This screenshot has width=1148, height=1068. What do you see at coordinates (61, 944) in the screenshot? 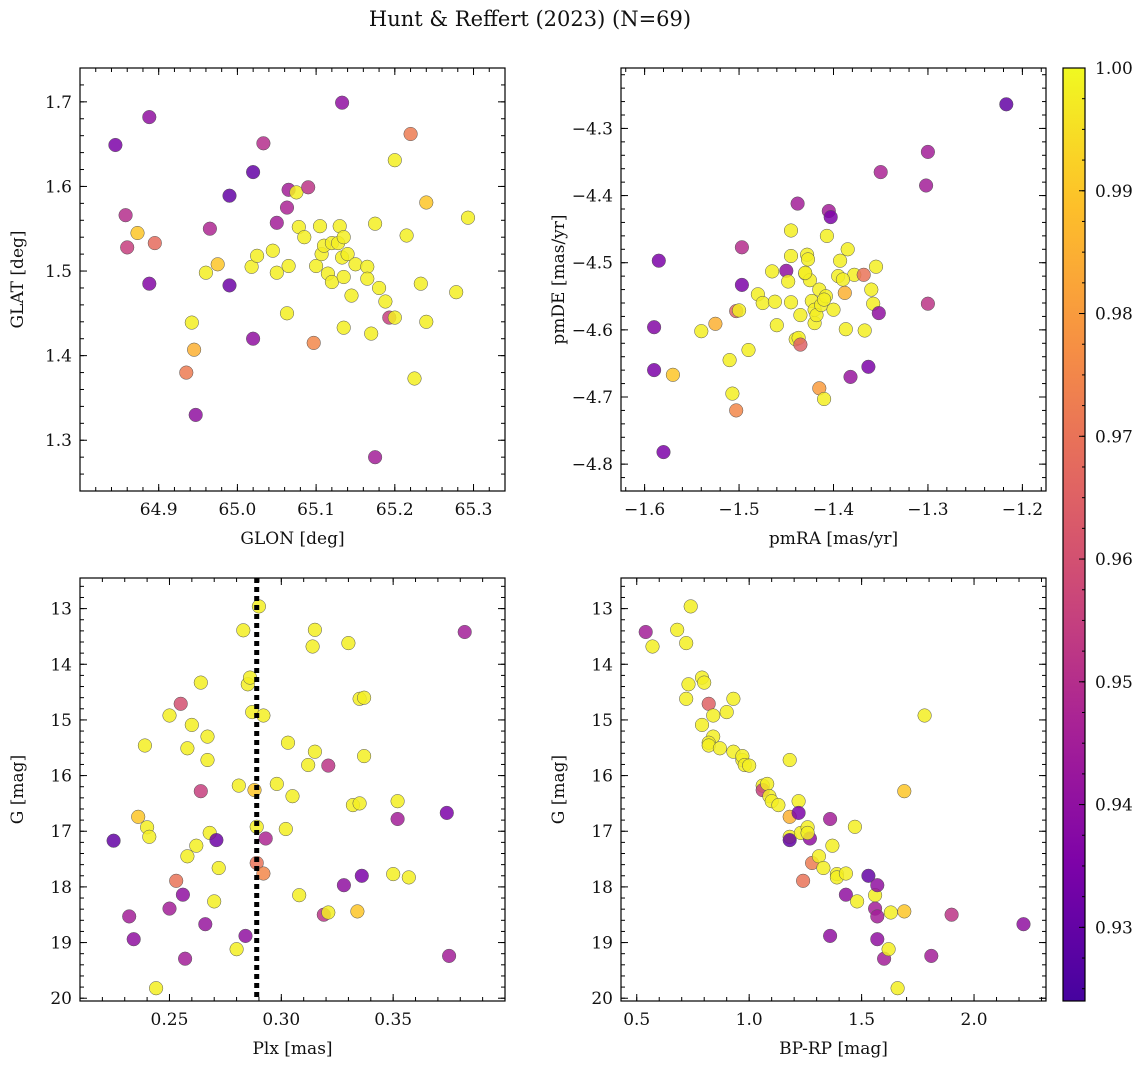
I see `y-tick-label: 19` at bounding box center [61, 944].